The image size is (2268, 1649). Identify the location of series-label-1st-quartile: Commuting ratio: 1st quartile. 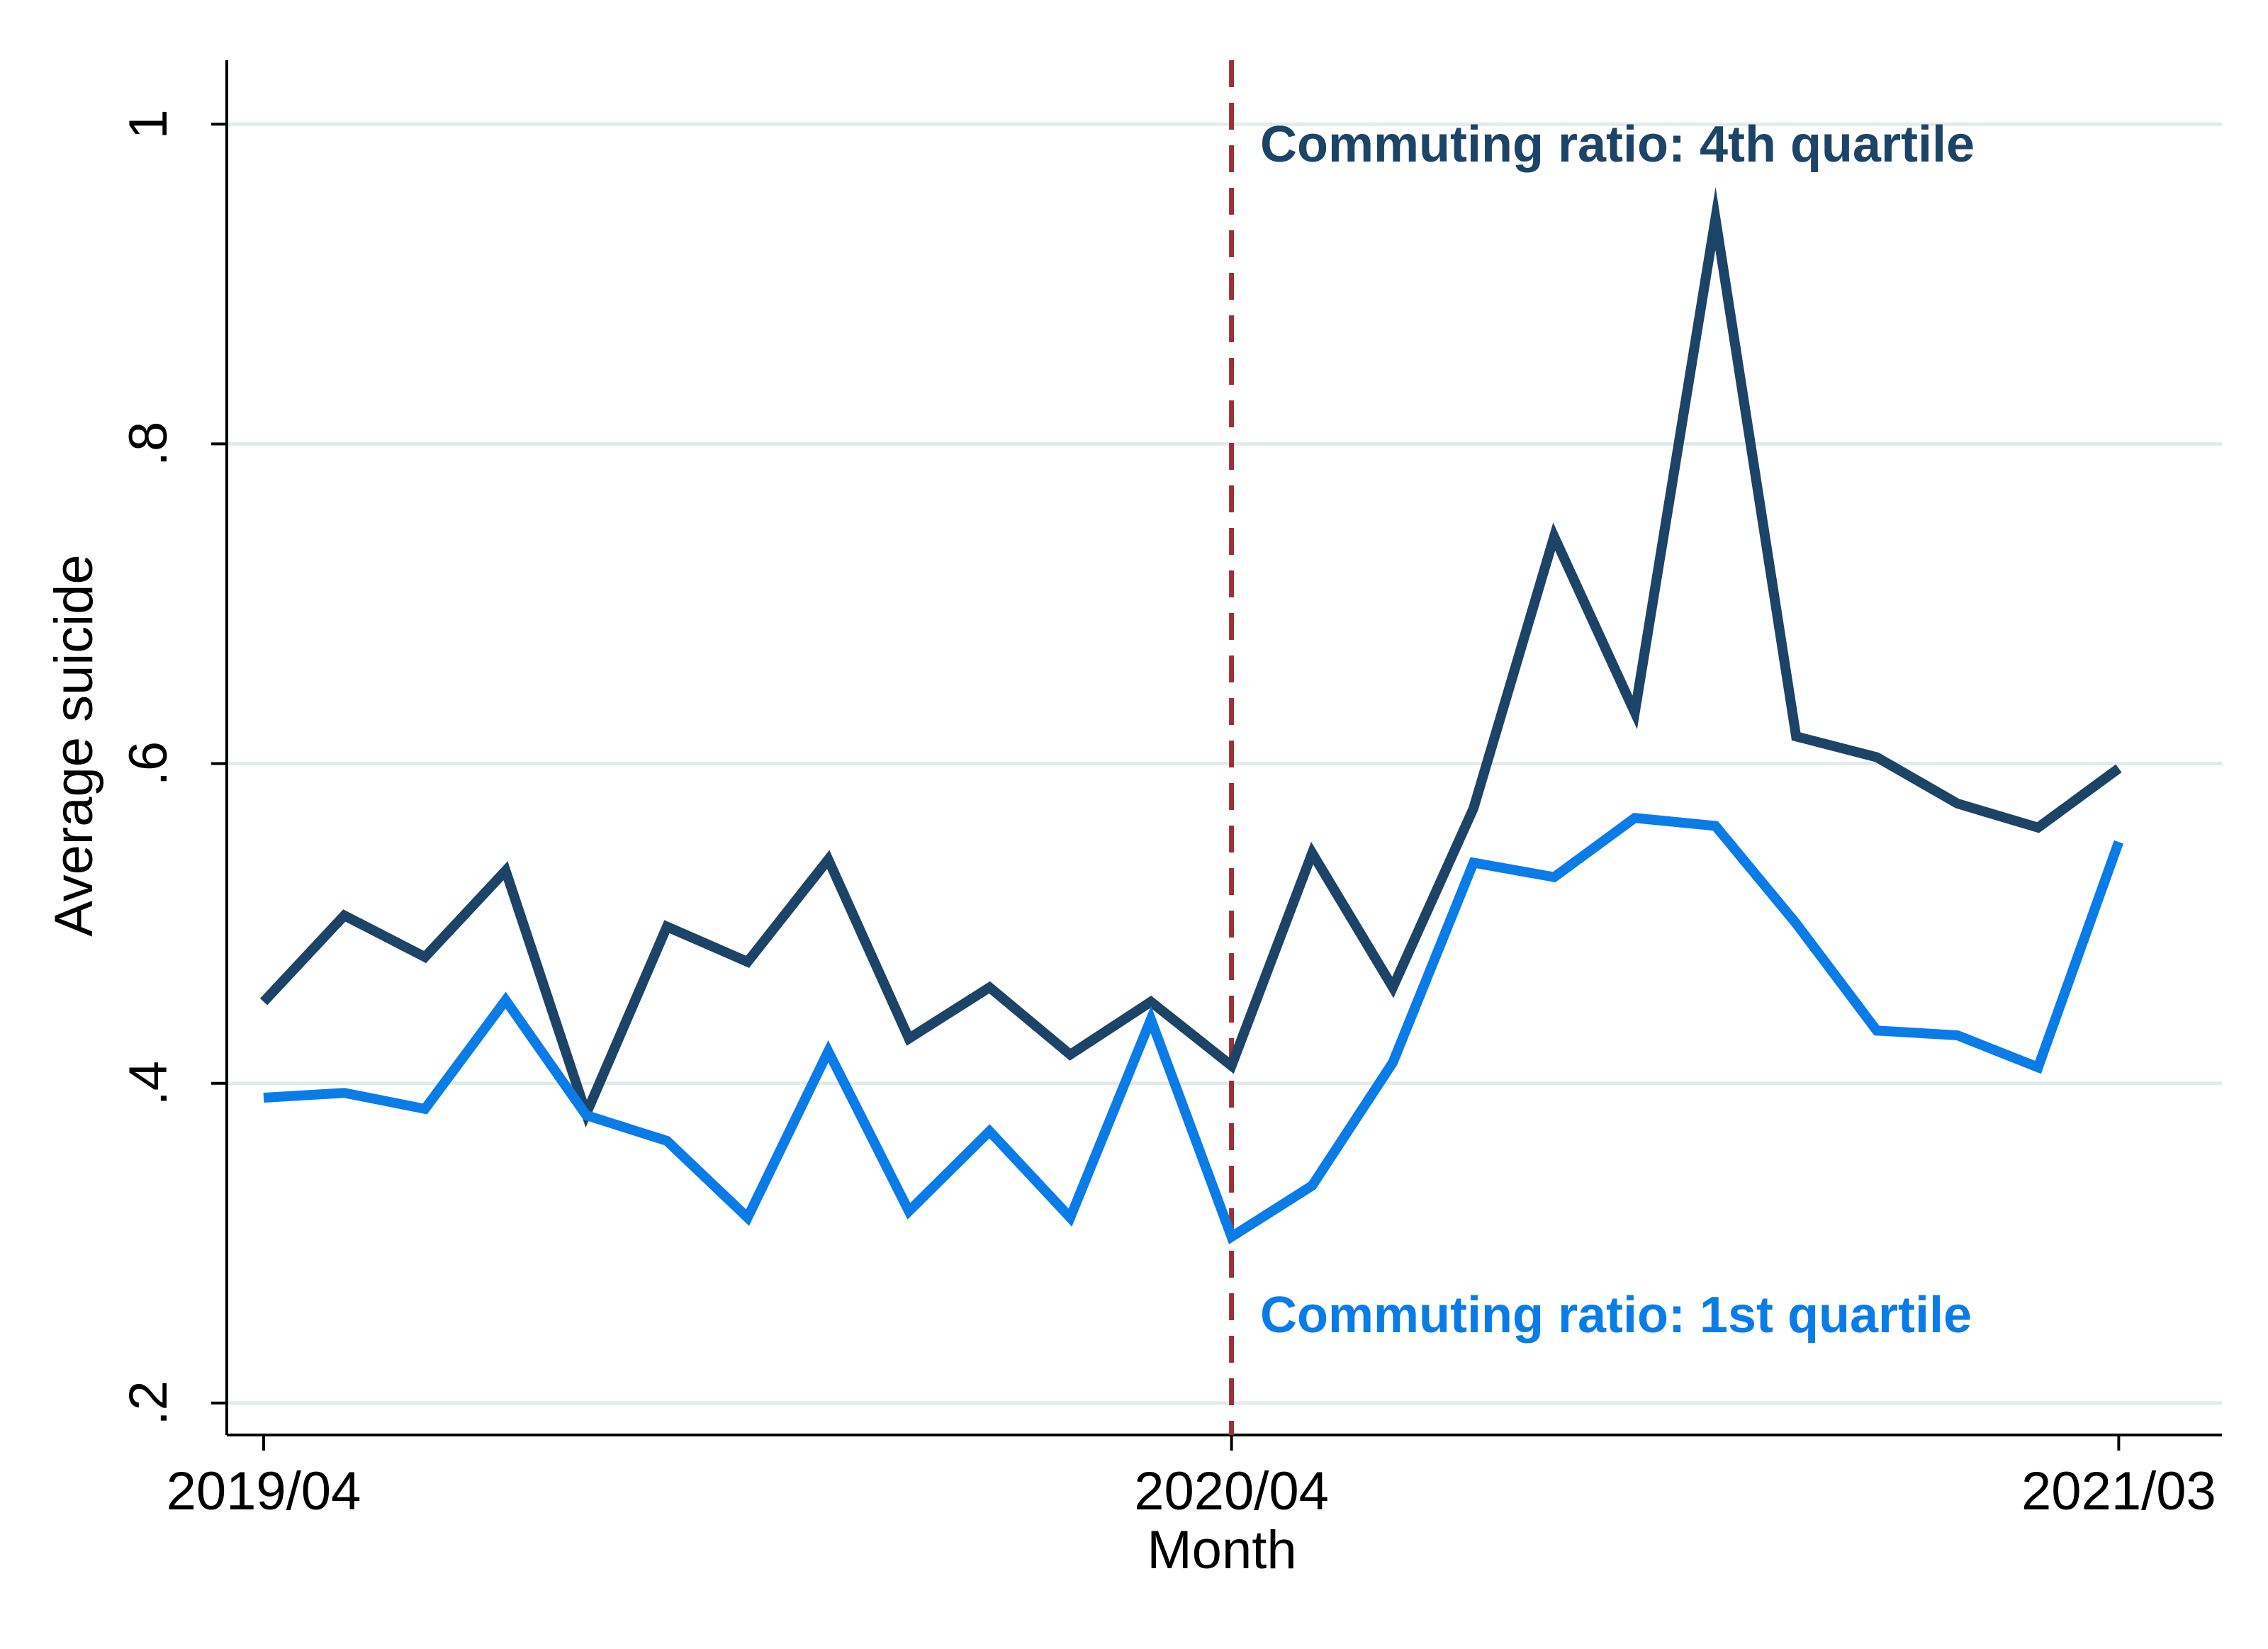
(1616, 1315).